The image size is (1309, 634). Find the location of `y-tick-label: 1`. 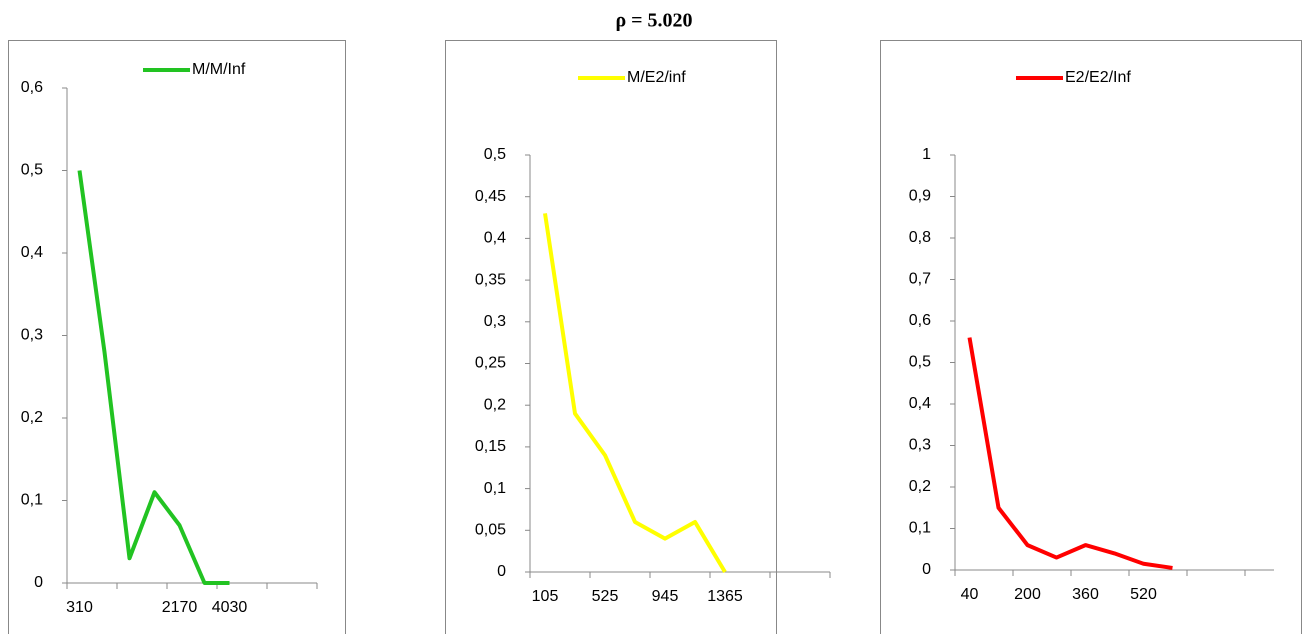

y-tick-label: 1 is located at coordinates (926, 154).